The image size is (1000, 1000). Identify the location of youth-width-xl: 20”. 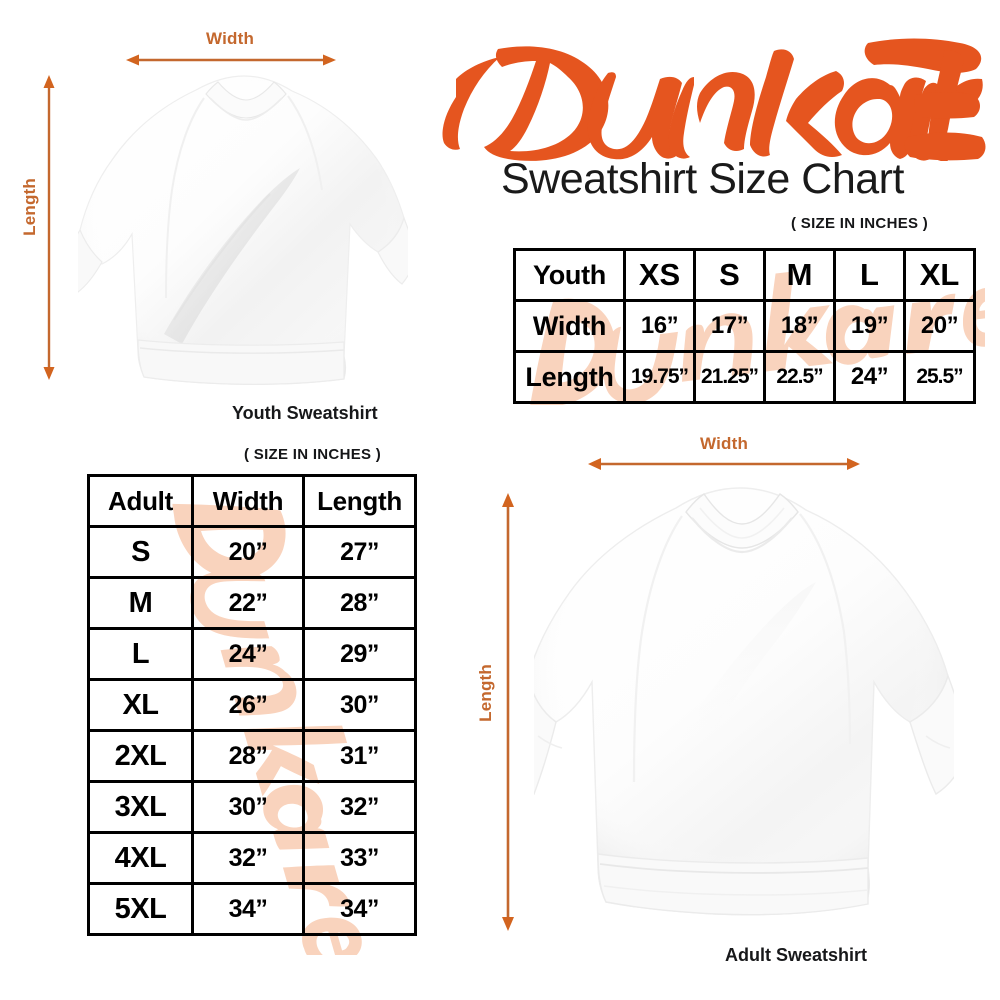
(939, 326).